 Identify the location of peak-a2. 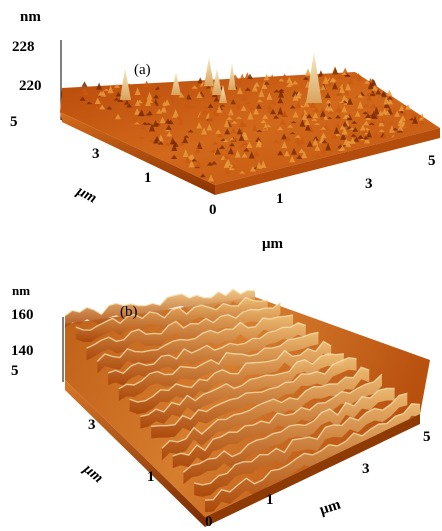
(176, 83).